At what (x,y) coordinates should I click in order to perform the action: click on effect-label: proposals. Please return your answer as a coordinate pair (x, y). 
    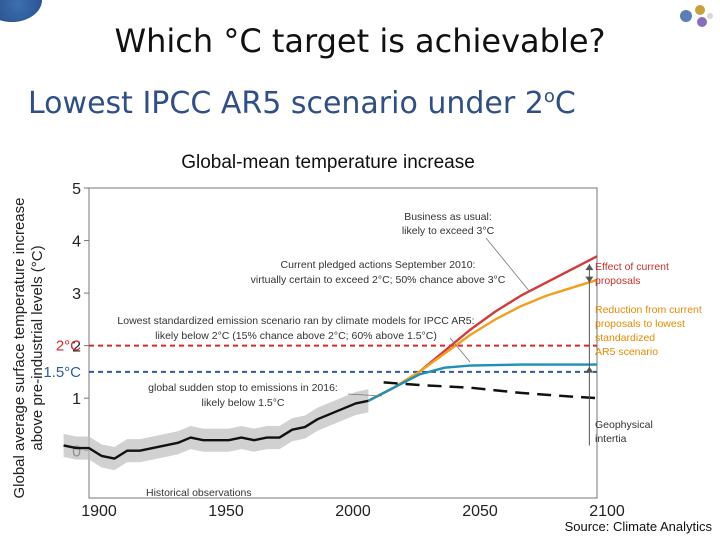
    Looking at the image, I should click on (618, 281).